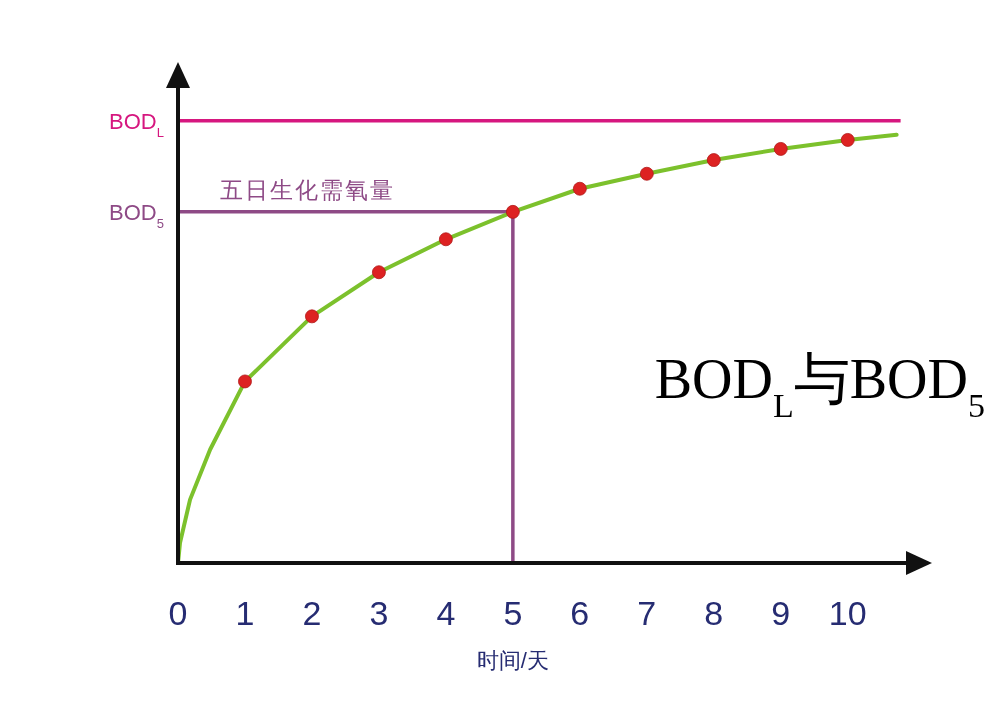 This screenshot has width=1008, height=718. Describe the element at coordinates (819, 386) in the screenshot. I see `annotation: BOD$_{L}$与BOD$_{5}$` at that location.